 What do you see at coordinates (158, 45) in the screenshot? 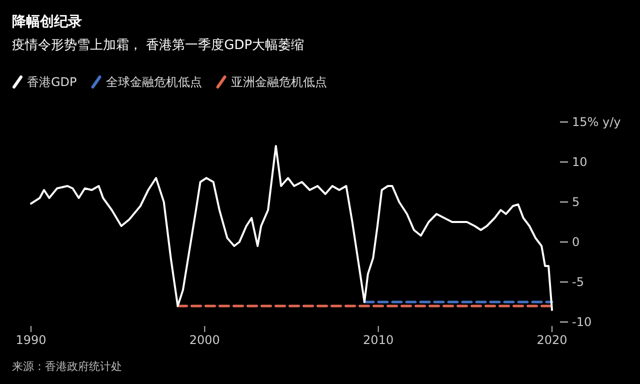
I see `chart-subtitle: 疫情令形势雪上加霜， 香港第一季度GDP大幅萎缩` at bounding box center [158, 45].